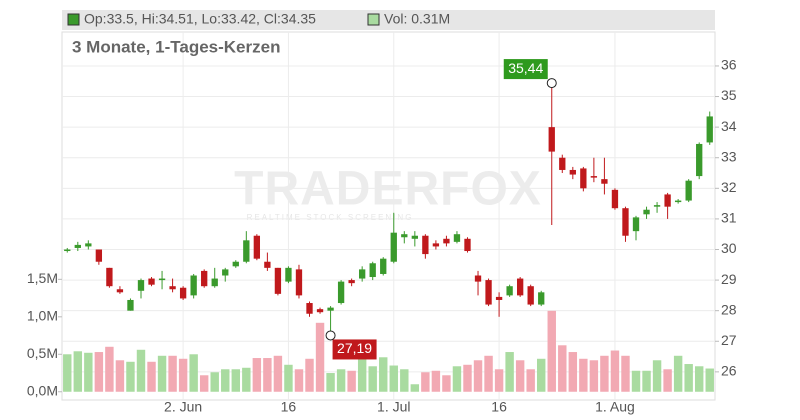  I want to click on y-tick-label: 26, so click(729, 371).